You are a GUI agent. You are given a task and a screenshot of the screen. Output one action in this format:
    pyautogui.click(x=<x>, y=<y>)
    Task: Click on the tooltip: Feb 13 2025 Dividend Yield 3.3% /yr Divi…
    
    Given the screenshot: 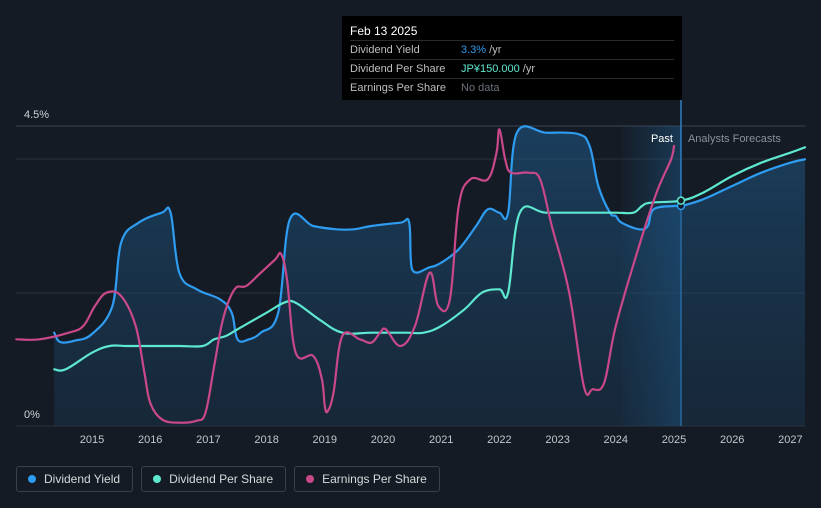 What is the action you would take?
    pyautogui.click(x=512, y=58)
    